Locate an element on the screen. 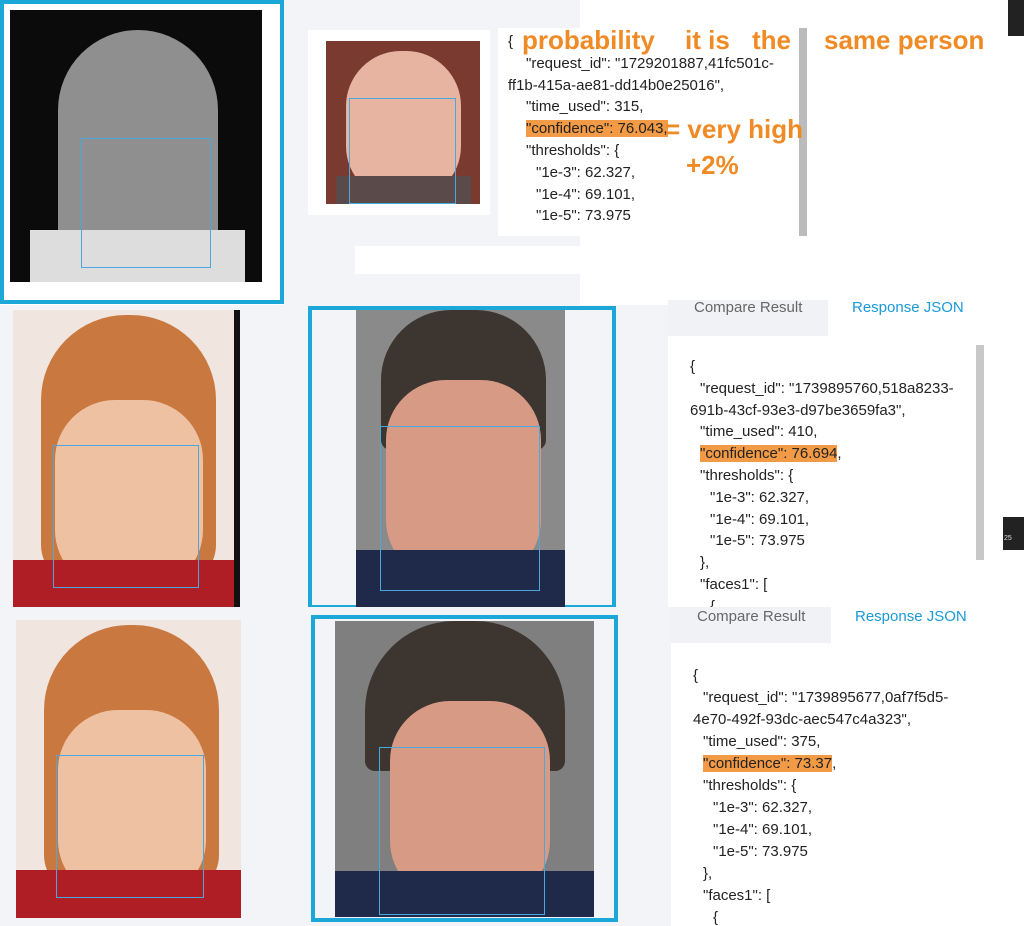 The image size is (1024, 926). highlight: "confidence": 73.37 is located at coordinates (768, 763).